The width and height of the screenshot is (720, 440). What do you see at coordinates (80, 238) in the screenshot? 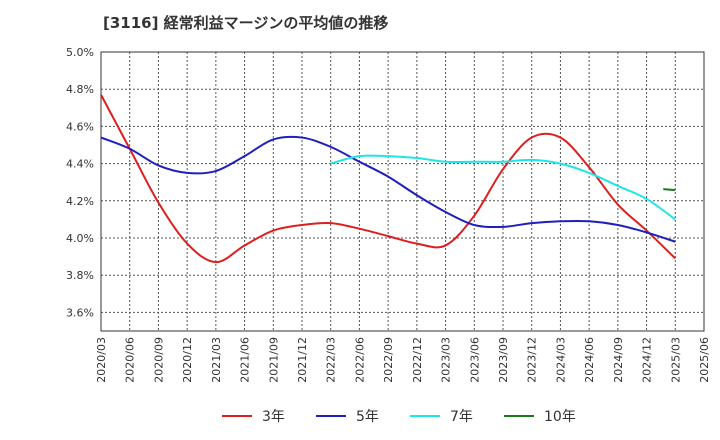
I see `y-tick-label: 4.0%` at bounding box center [80, 238].